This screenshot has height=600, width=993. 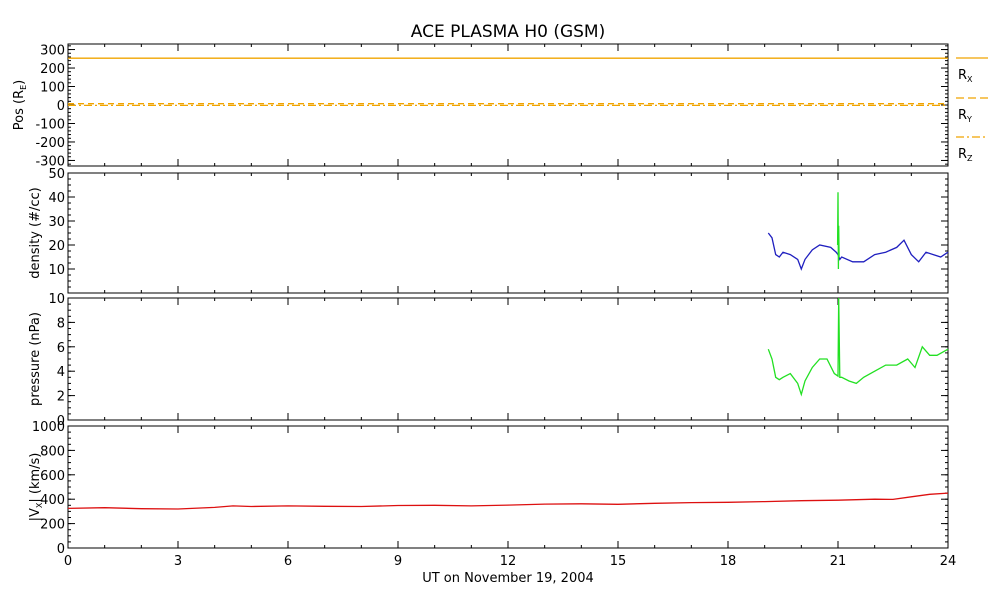 I want to click on ytick-label: -200, so click(x=50, y=143).